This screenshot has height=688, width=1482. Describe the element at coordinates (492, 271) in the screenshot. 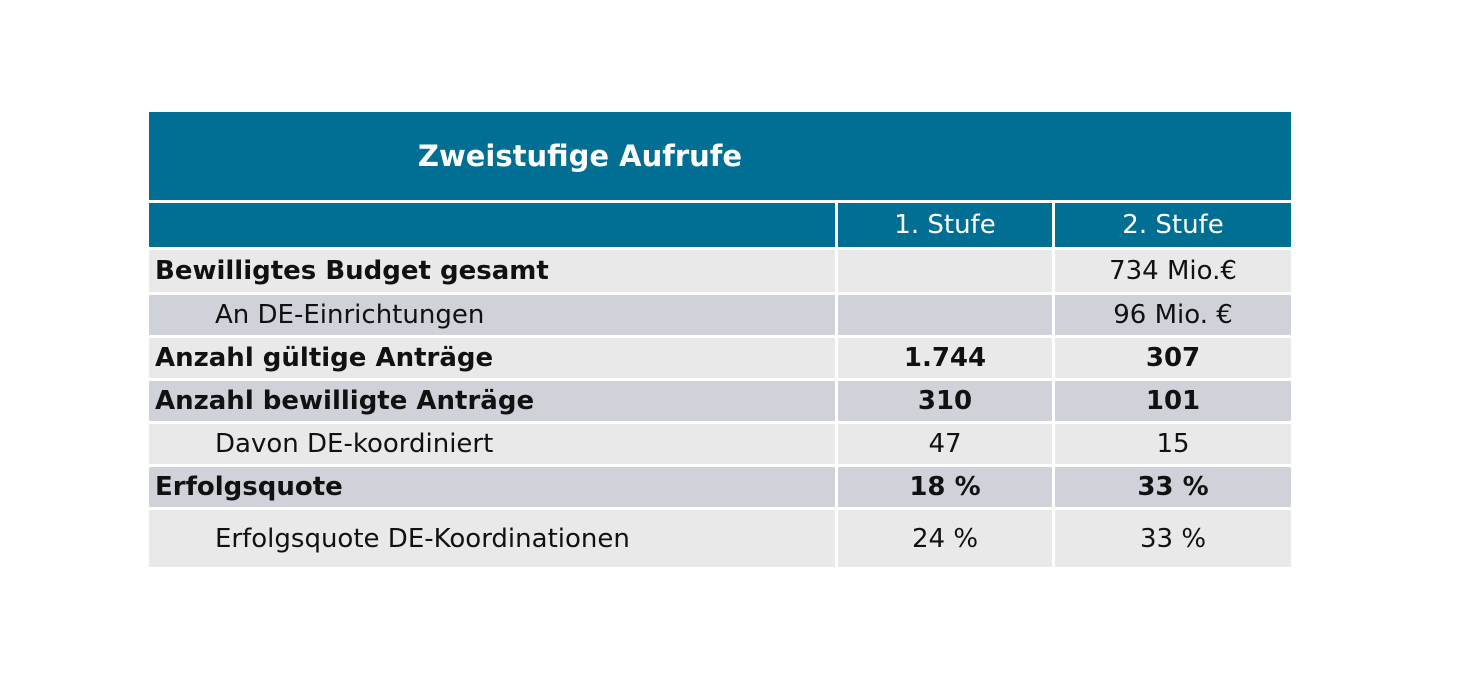

I see `row-label: Bewilligtes Budget gesamt` at that location.